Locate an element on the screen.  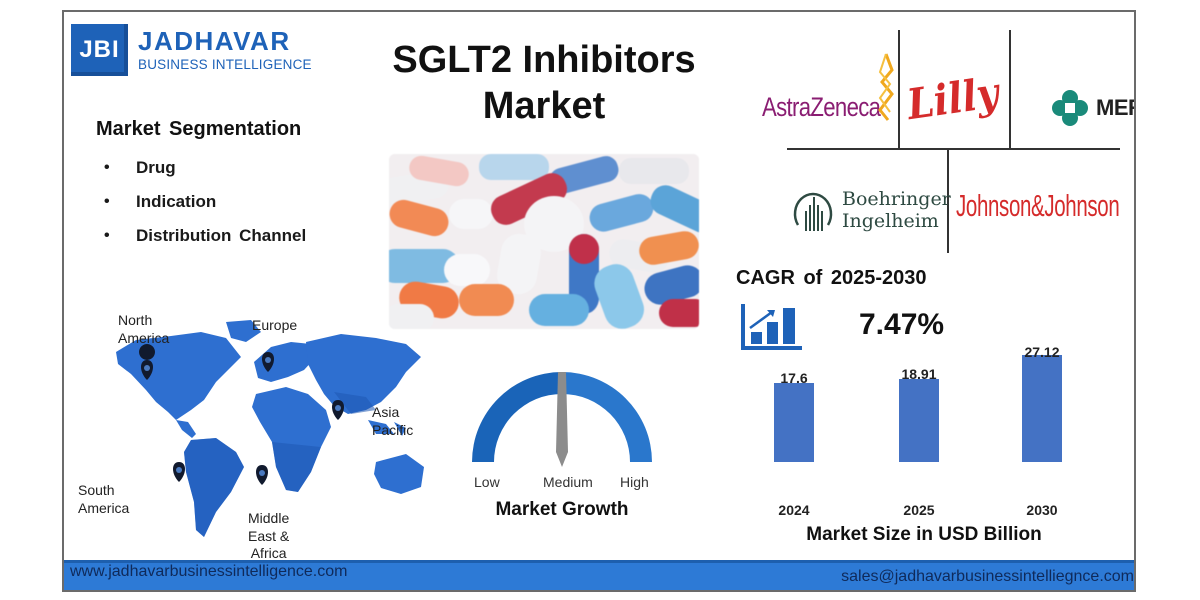
location-pins is located at coordinates (241, 414).